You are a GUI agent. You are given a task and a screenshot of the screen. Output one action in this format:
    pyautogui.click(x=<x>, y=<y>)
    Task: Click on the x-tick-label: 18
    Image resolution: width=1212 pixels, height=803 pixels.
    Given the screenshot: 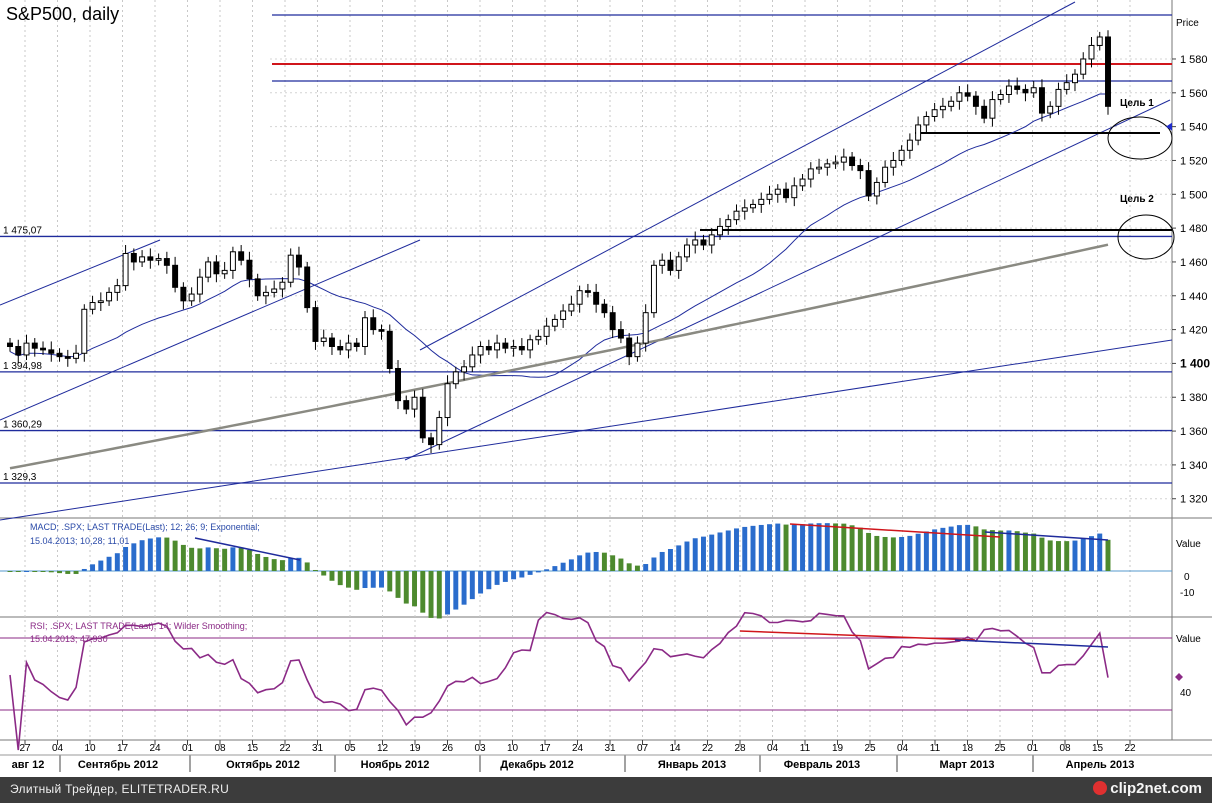 What is the action you would take?
    pyautogui.click(x=968, y=748)
    